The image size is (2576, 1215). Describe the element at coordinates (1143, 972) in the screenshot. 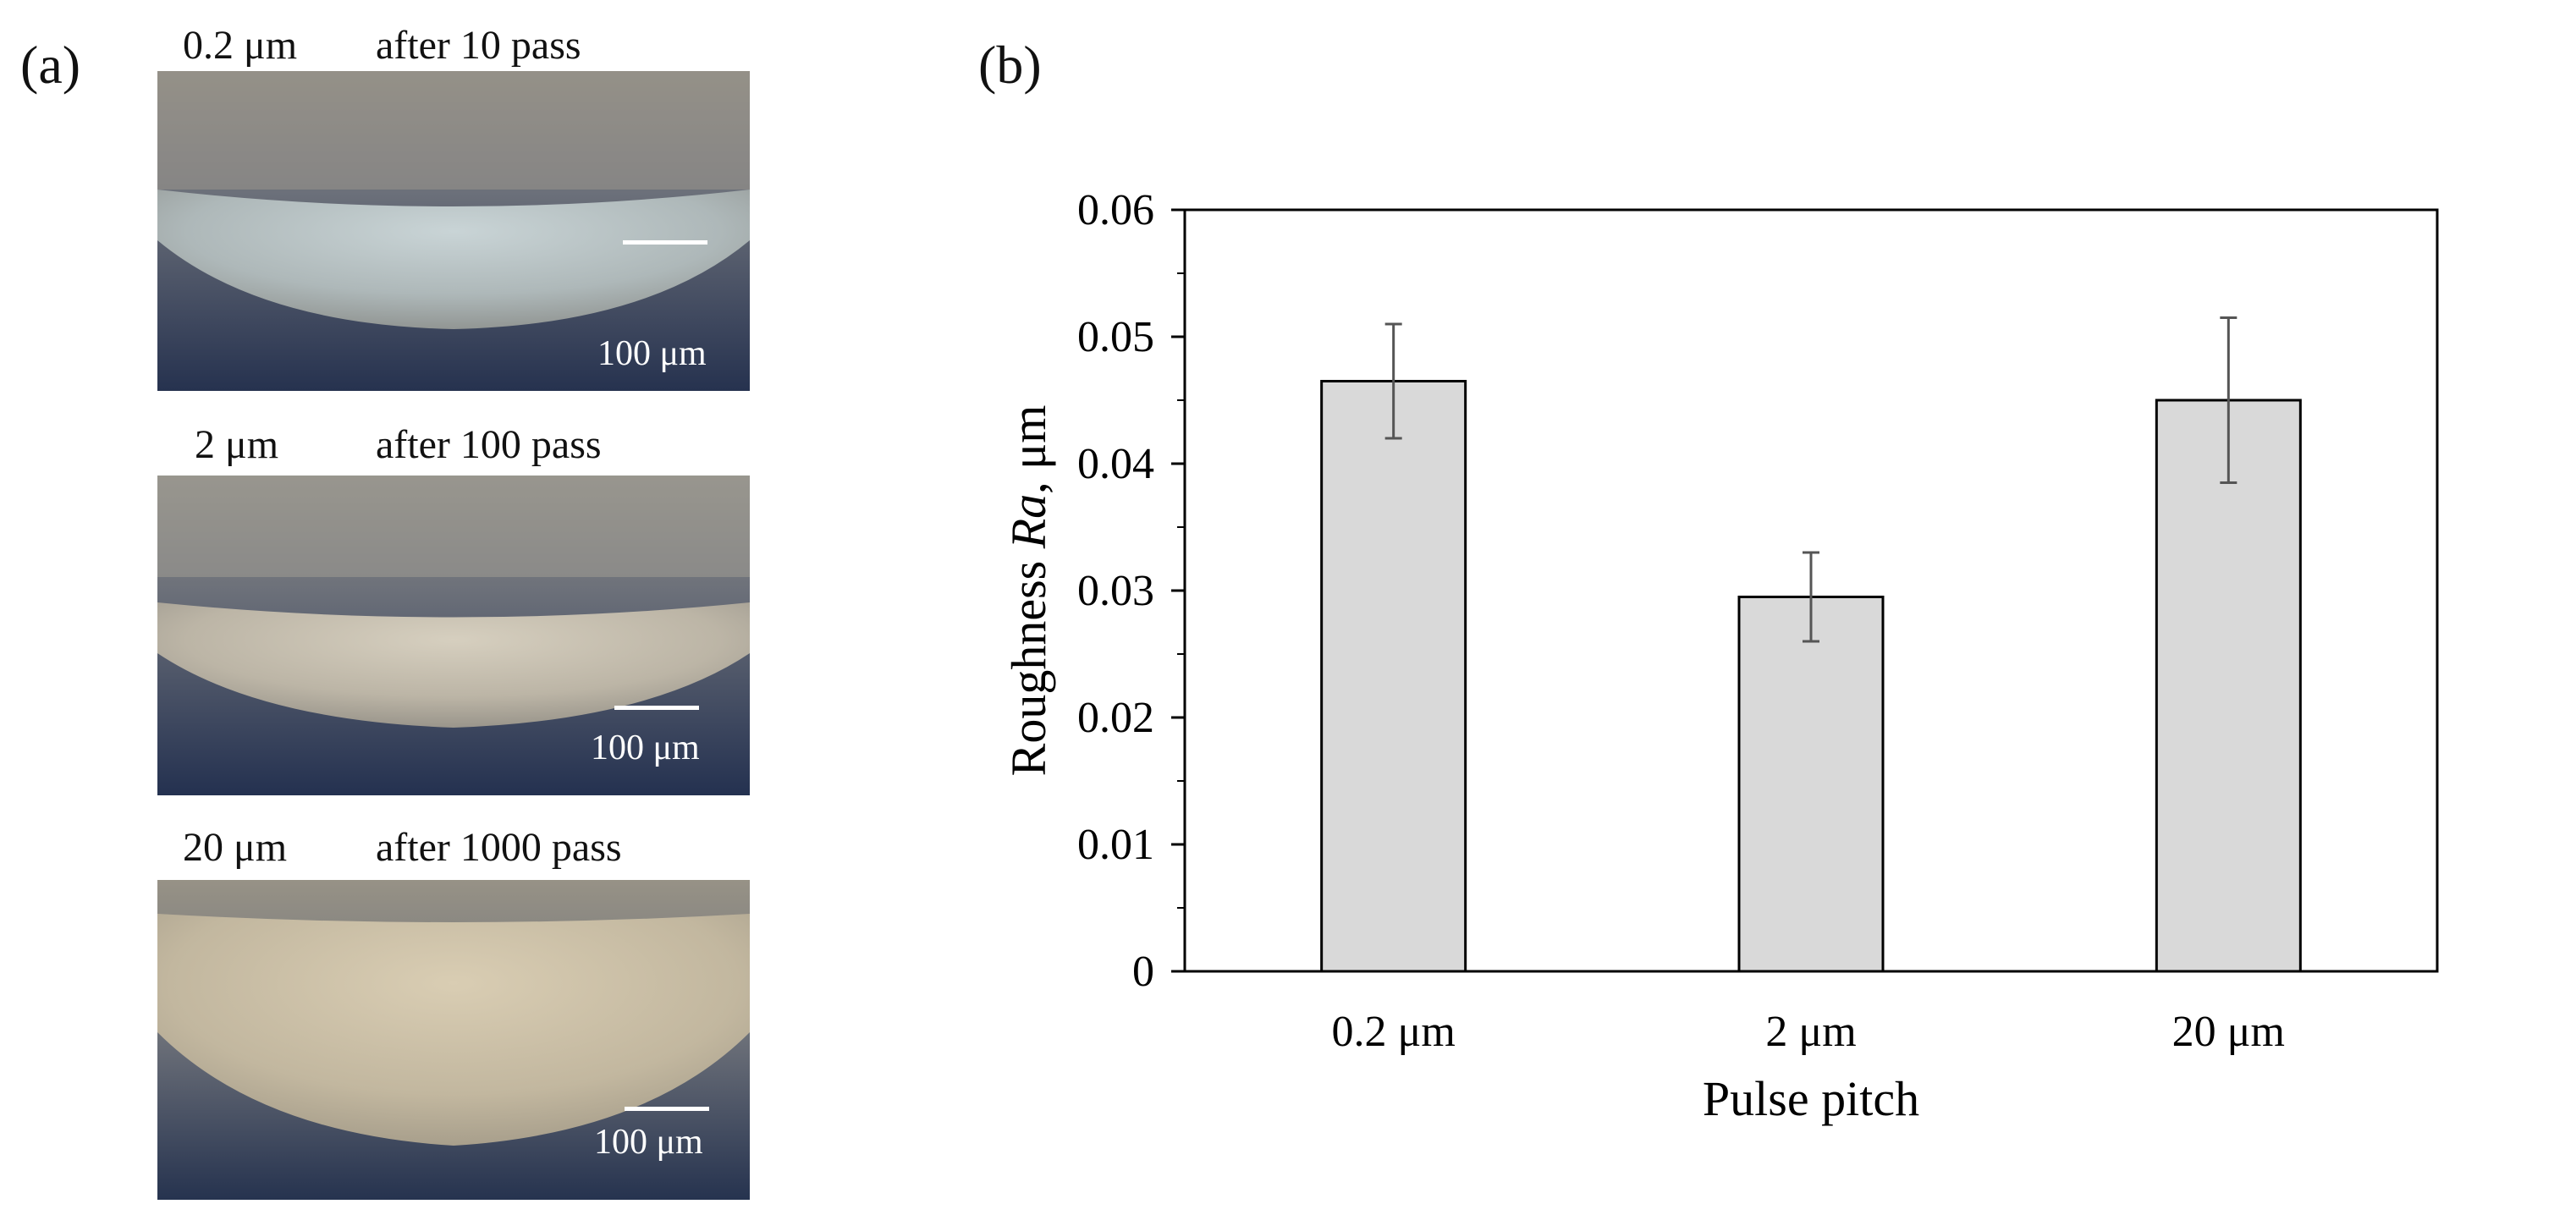

I see `y-tick-label: 0` at that location.